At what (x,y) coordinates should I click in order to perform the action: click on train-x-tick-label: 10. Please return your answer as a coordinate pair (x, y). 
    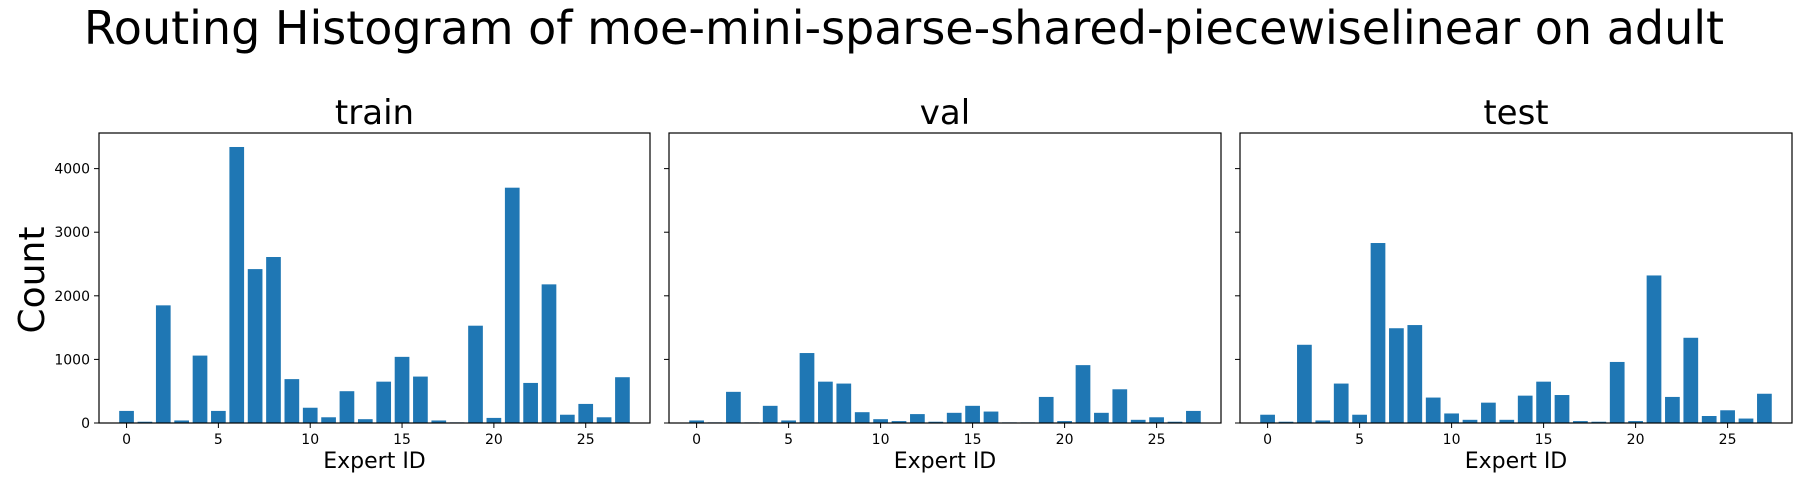
    Looking at the image, I should click on (310, 440).